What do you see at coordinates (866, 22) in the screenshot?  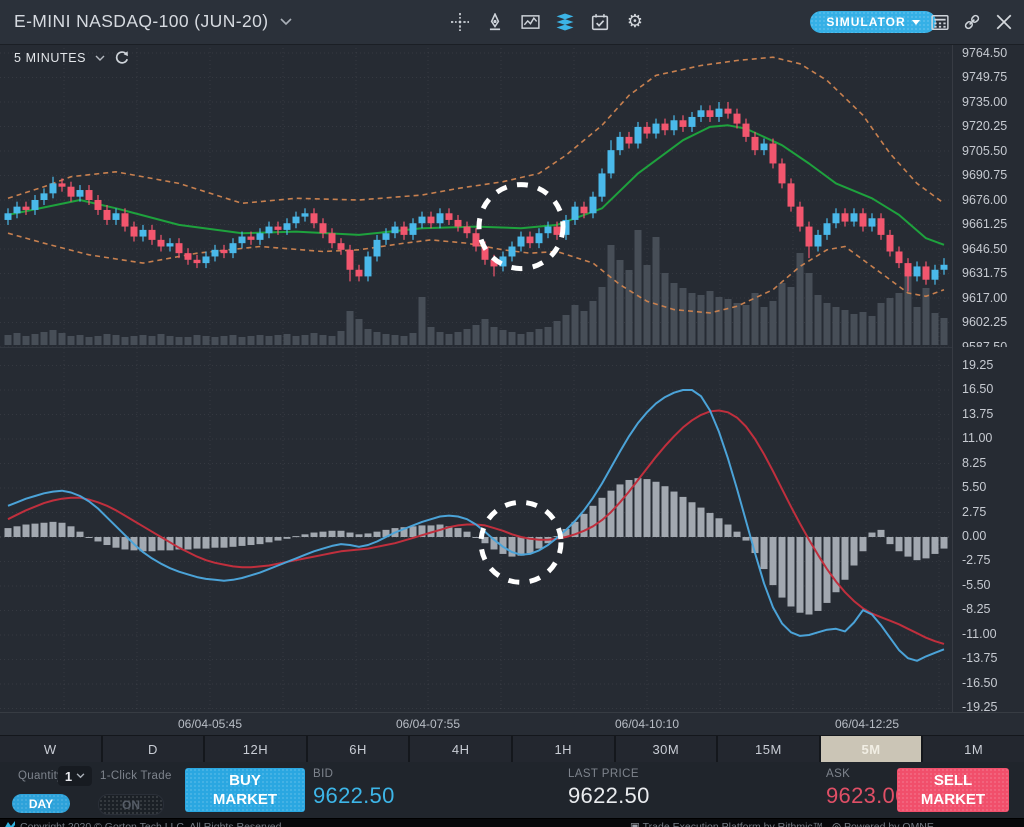 I see `simulator-label: SIMULATOR` at bounding box center [866, 22].